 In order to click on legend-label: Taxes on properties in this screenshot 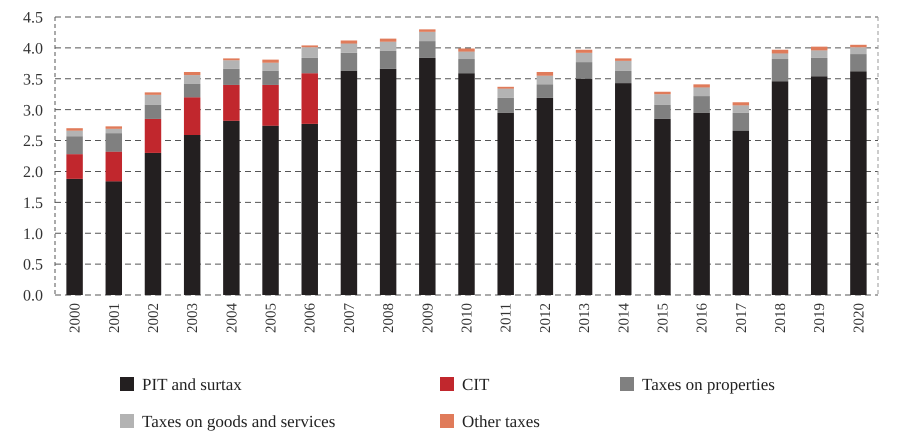, I will do `click(708, 384)`.